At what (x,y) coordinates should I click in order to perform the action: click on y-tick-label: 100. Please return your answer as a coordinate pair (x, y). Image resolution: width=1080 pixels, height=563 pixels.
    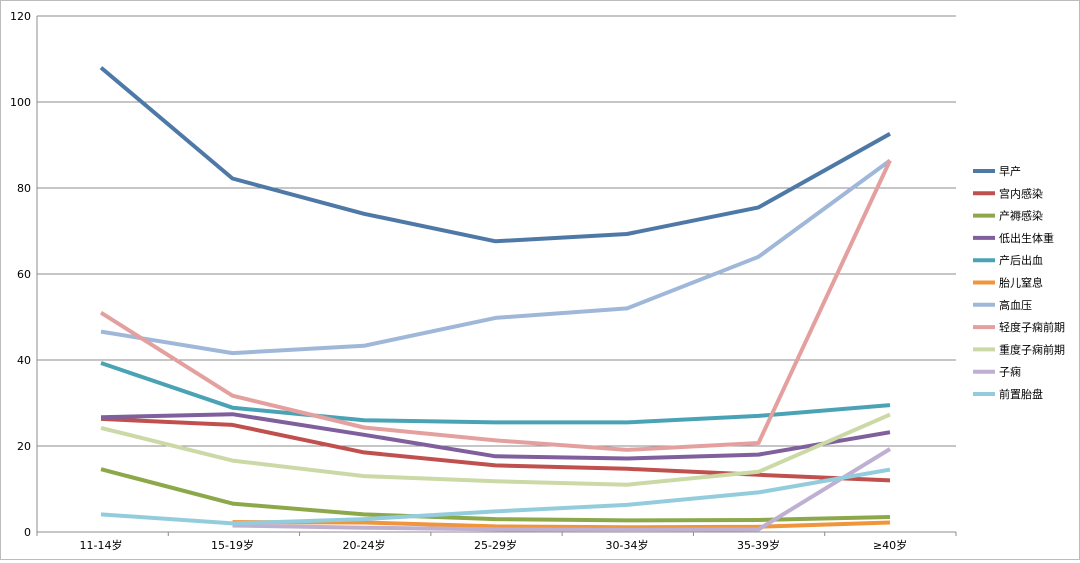
    Looking at the image, I should click on (20, 102).